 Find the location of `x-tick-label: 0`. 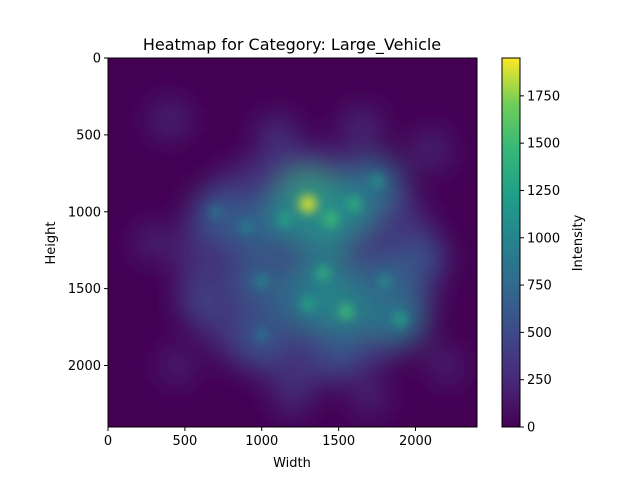

x-tick-label: 0 is located at coordinates (108, 441).